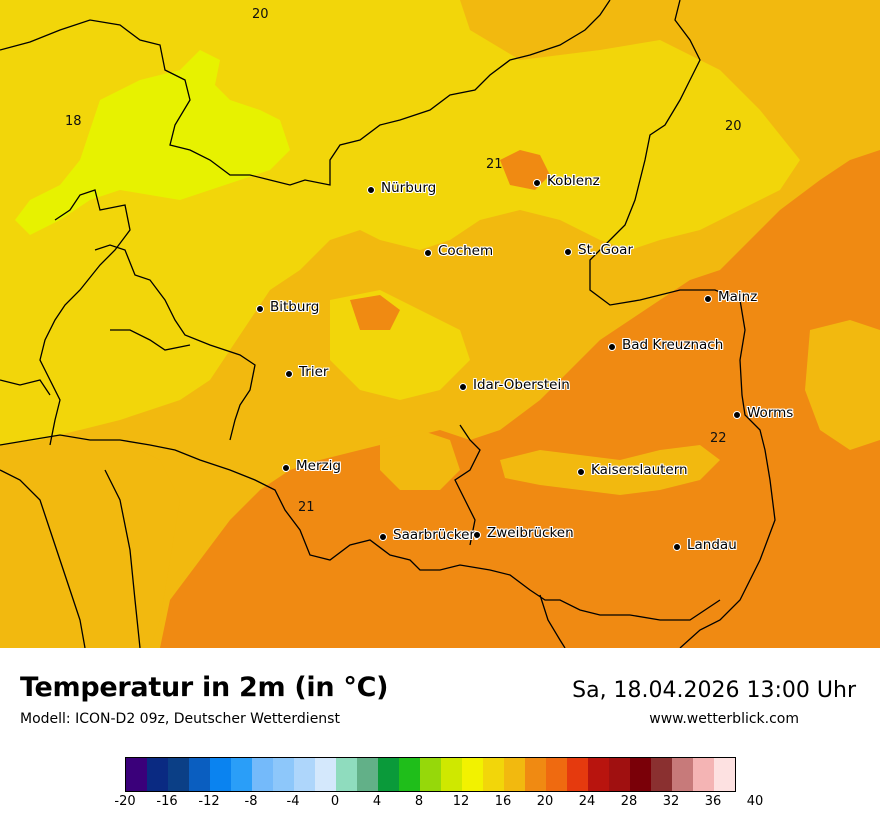 This screenshot has width=880, height=830. I want to click on legend-ticks: -20 -16 -12 -8 -4 0 4 8 12 16 20 24 28 32 36 40, so click(440, 804).